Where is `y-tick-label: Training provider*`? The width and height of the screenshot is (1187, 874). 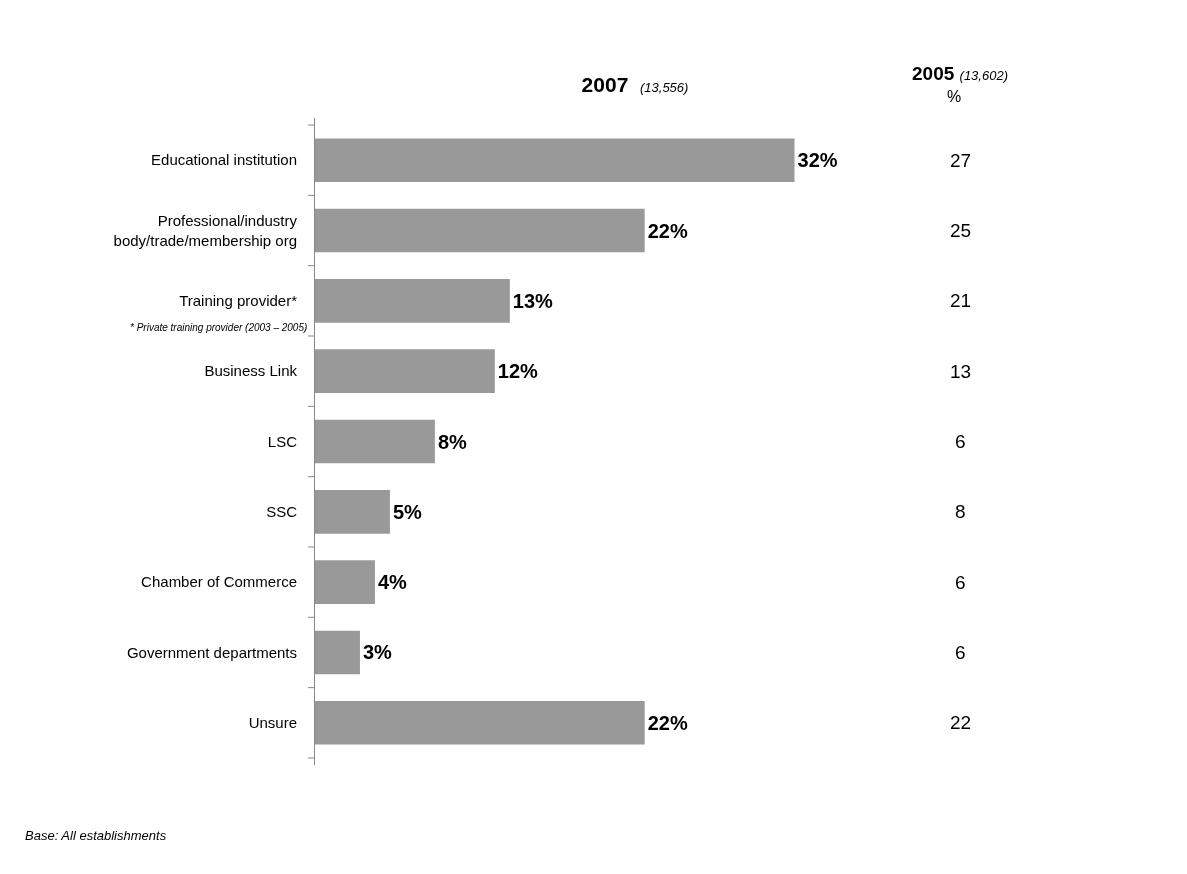
y-tick-label: Training provider* is located at coordinates (238, 301).